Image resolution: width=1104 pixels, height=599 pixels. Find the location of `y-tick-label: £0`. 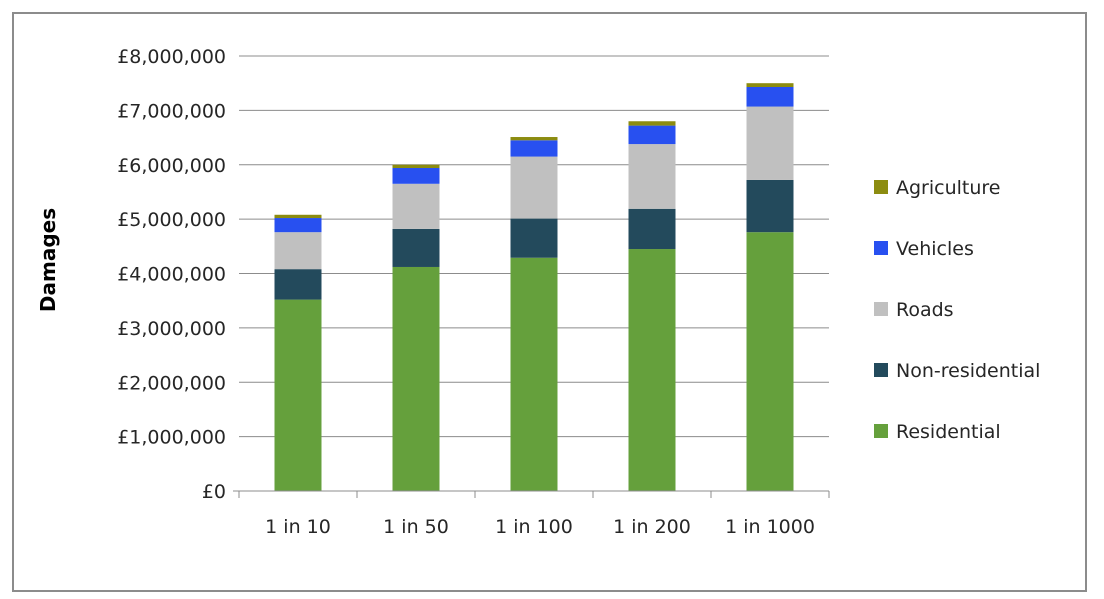

y-tick-label: £0 is located at coordinates (214, 492).